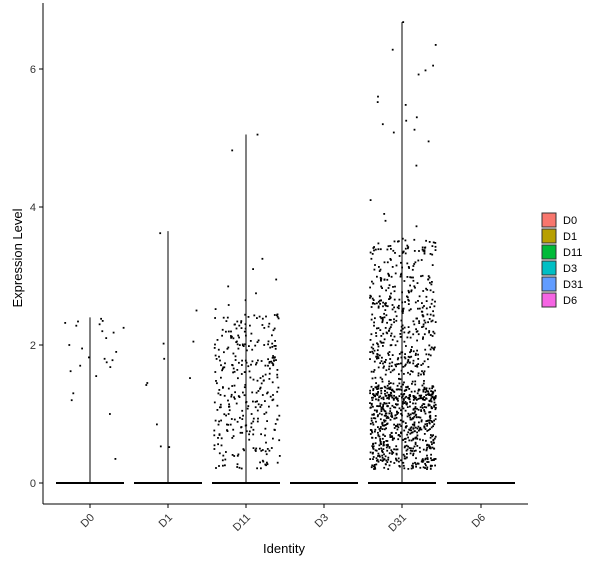  I want to click on legend-swatch-D11, so click(549, 252).